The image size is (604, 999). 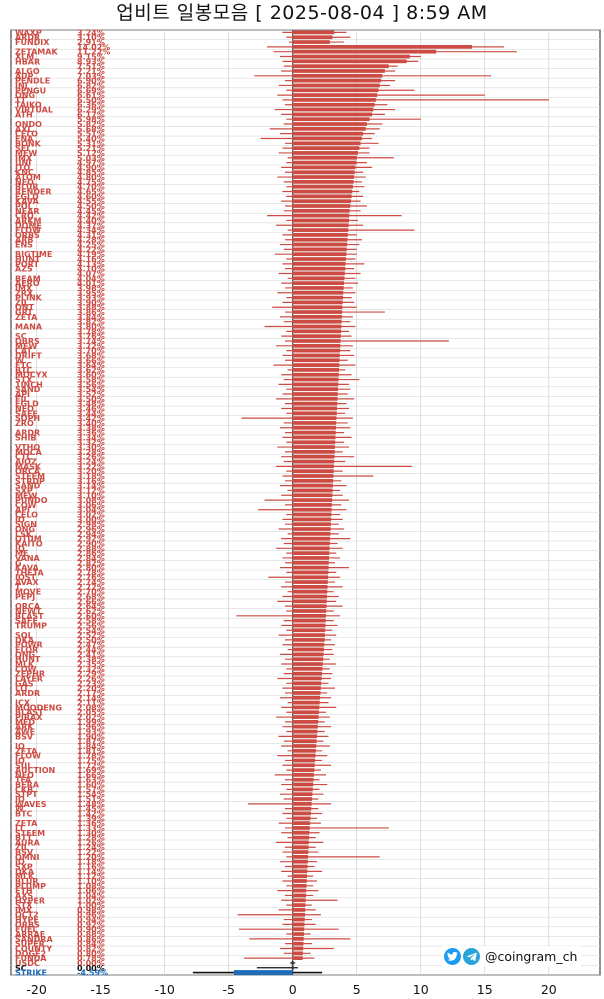 I want to click on pct-label: 1.51%, so click(x=91, y=799).